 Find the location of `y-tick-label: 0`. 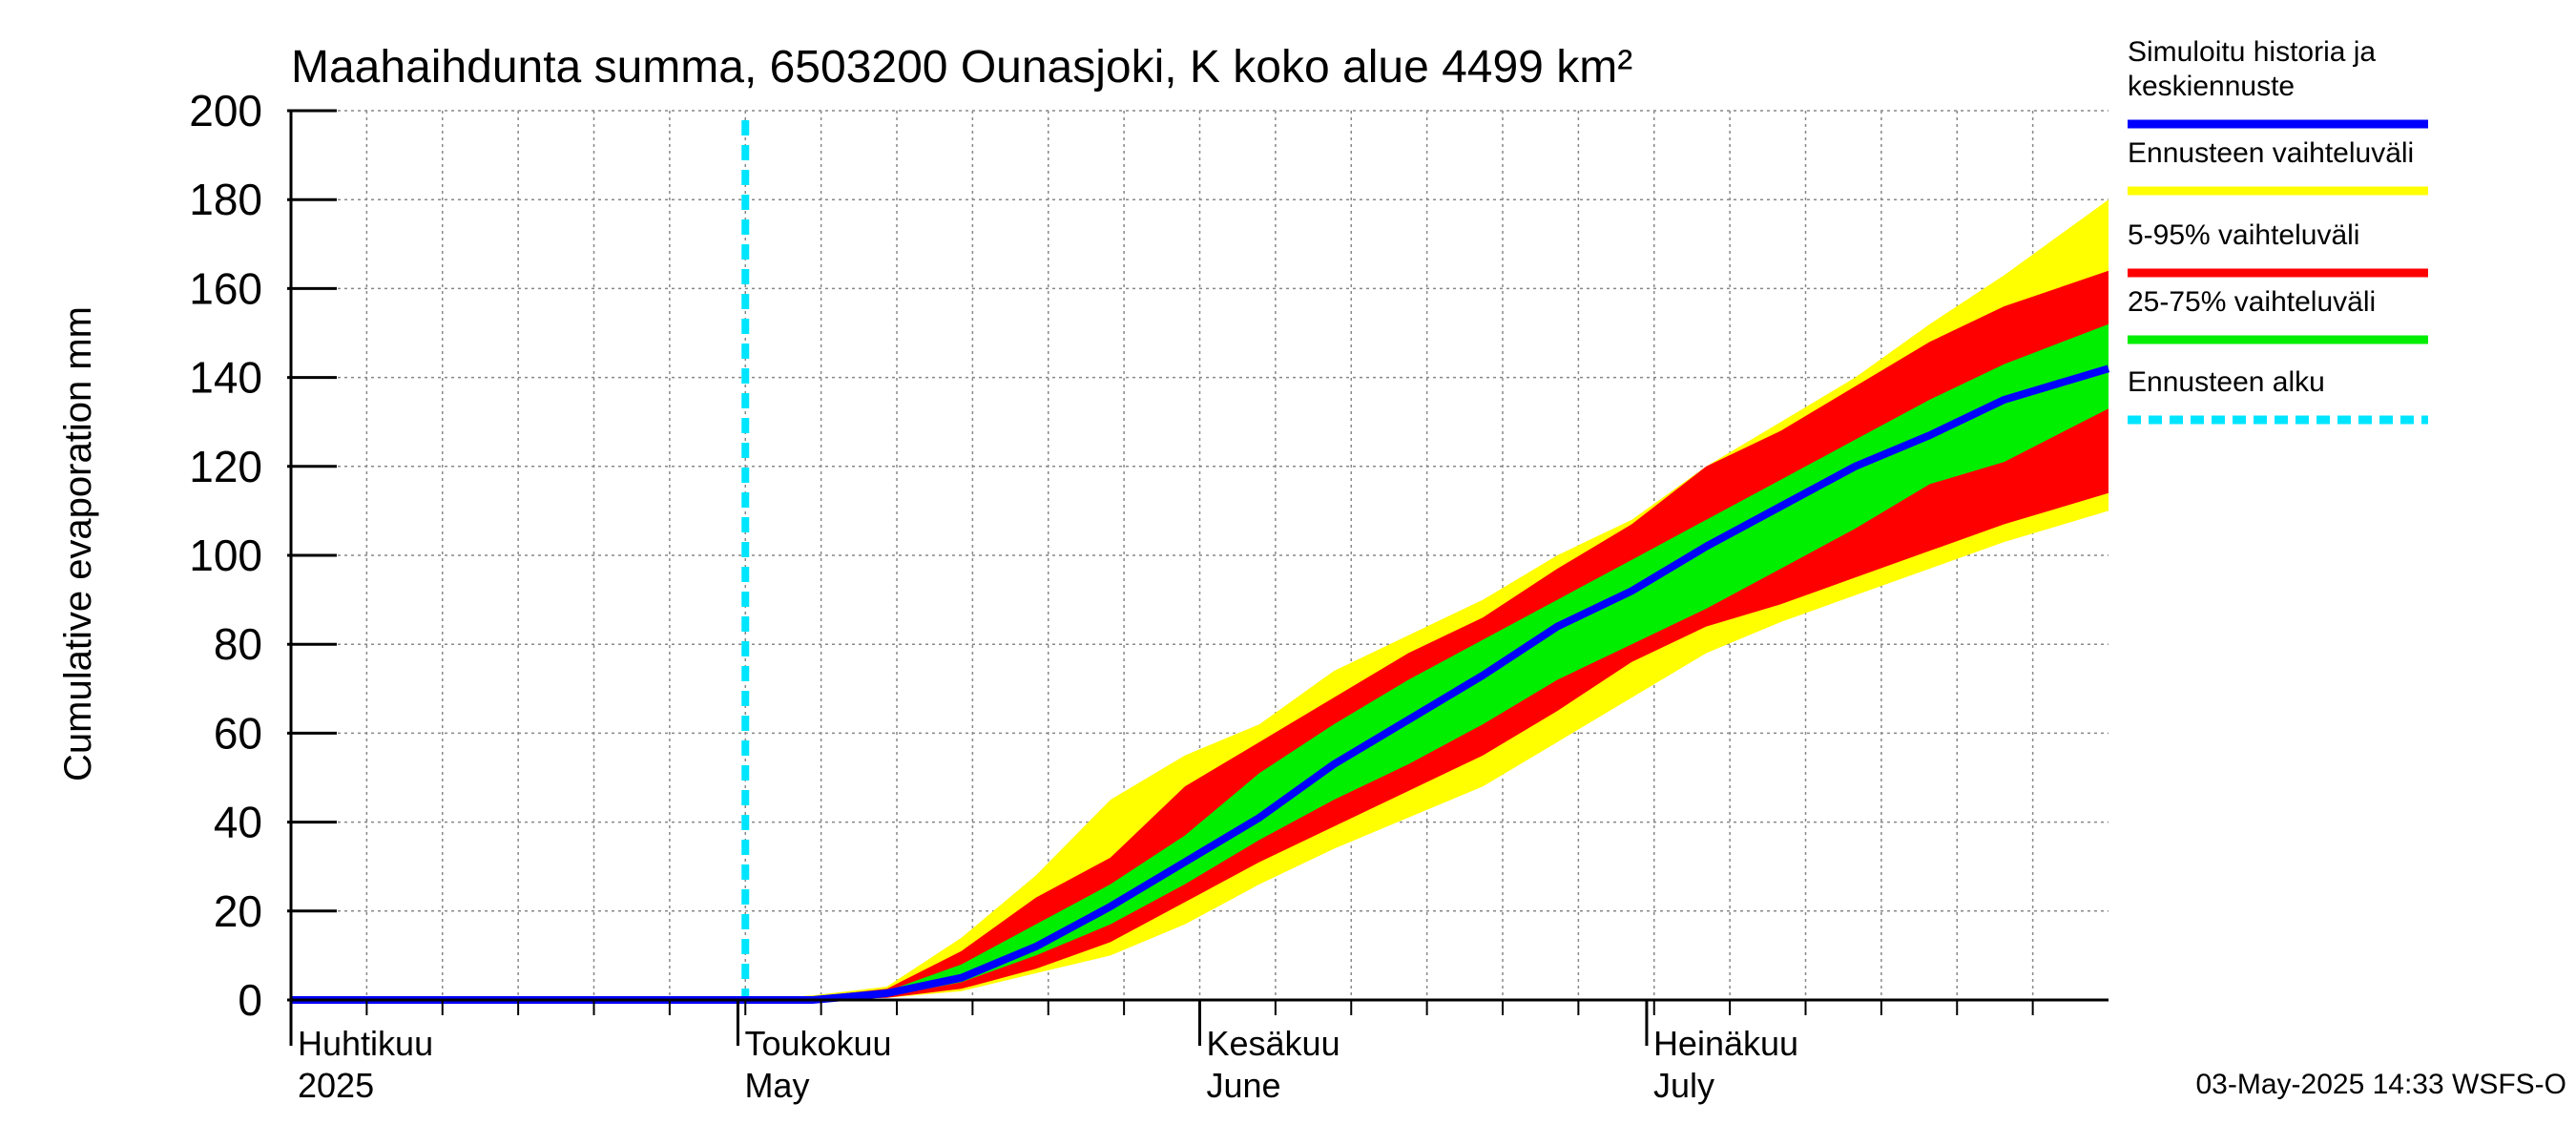

y-tick-label: 0 is located at coordinates (250, 1000).